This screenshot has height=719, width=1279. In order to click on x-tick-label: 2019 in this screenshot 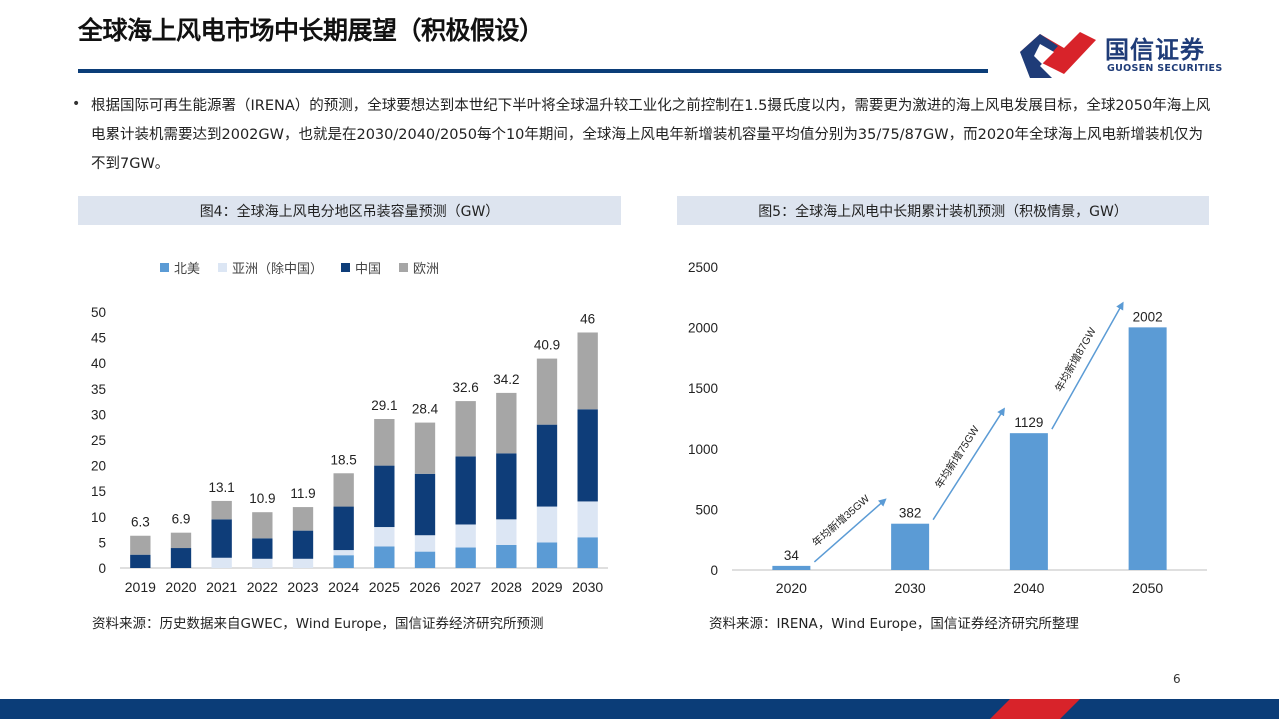, I will do `click(140, 587)`.